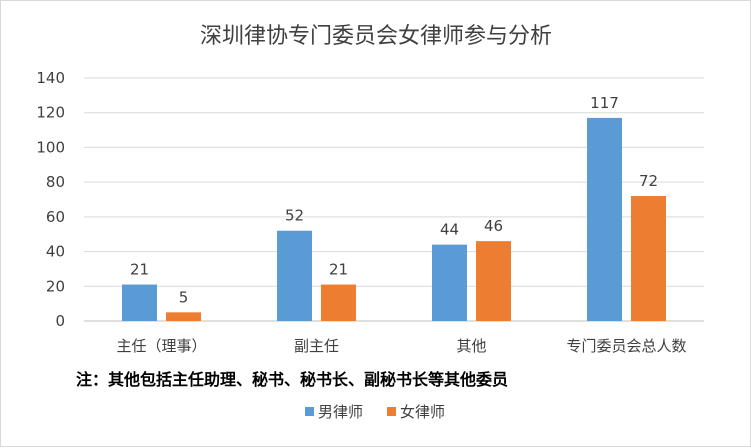  Describe the element at coordinates (648, 181) in the screenshot. I see `data-label: 72` at that location.